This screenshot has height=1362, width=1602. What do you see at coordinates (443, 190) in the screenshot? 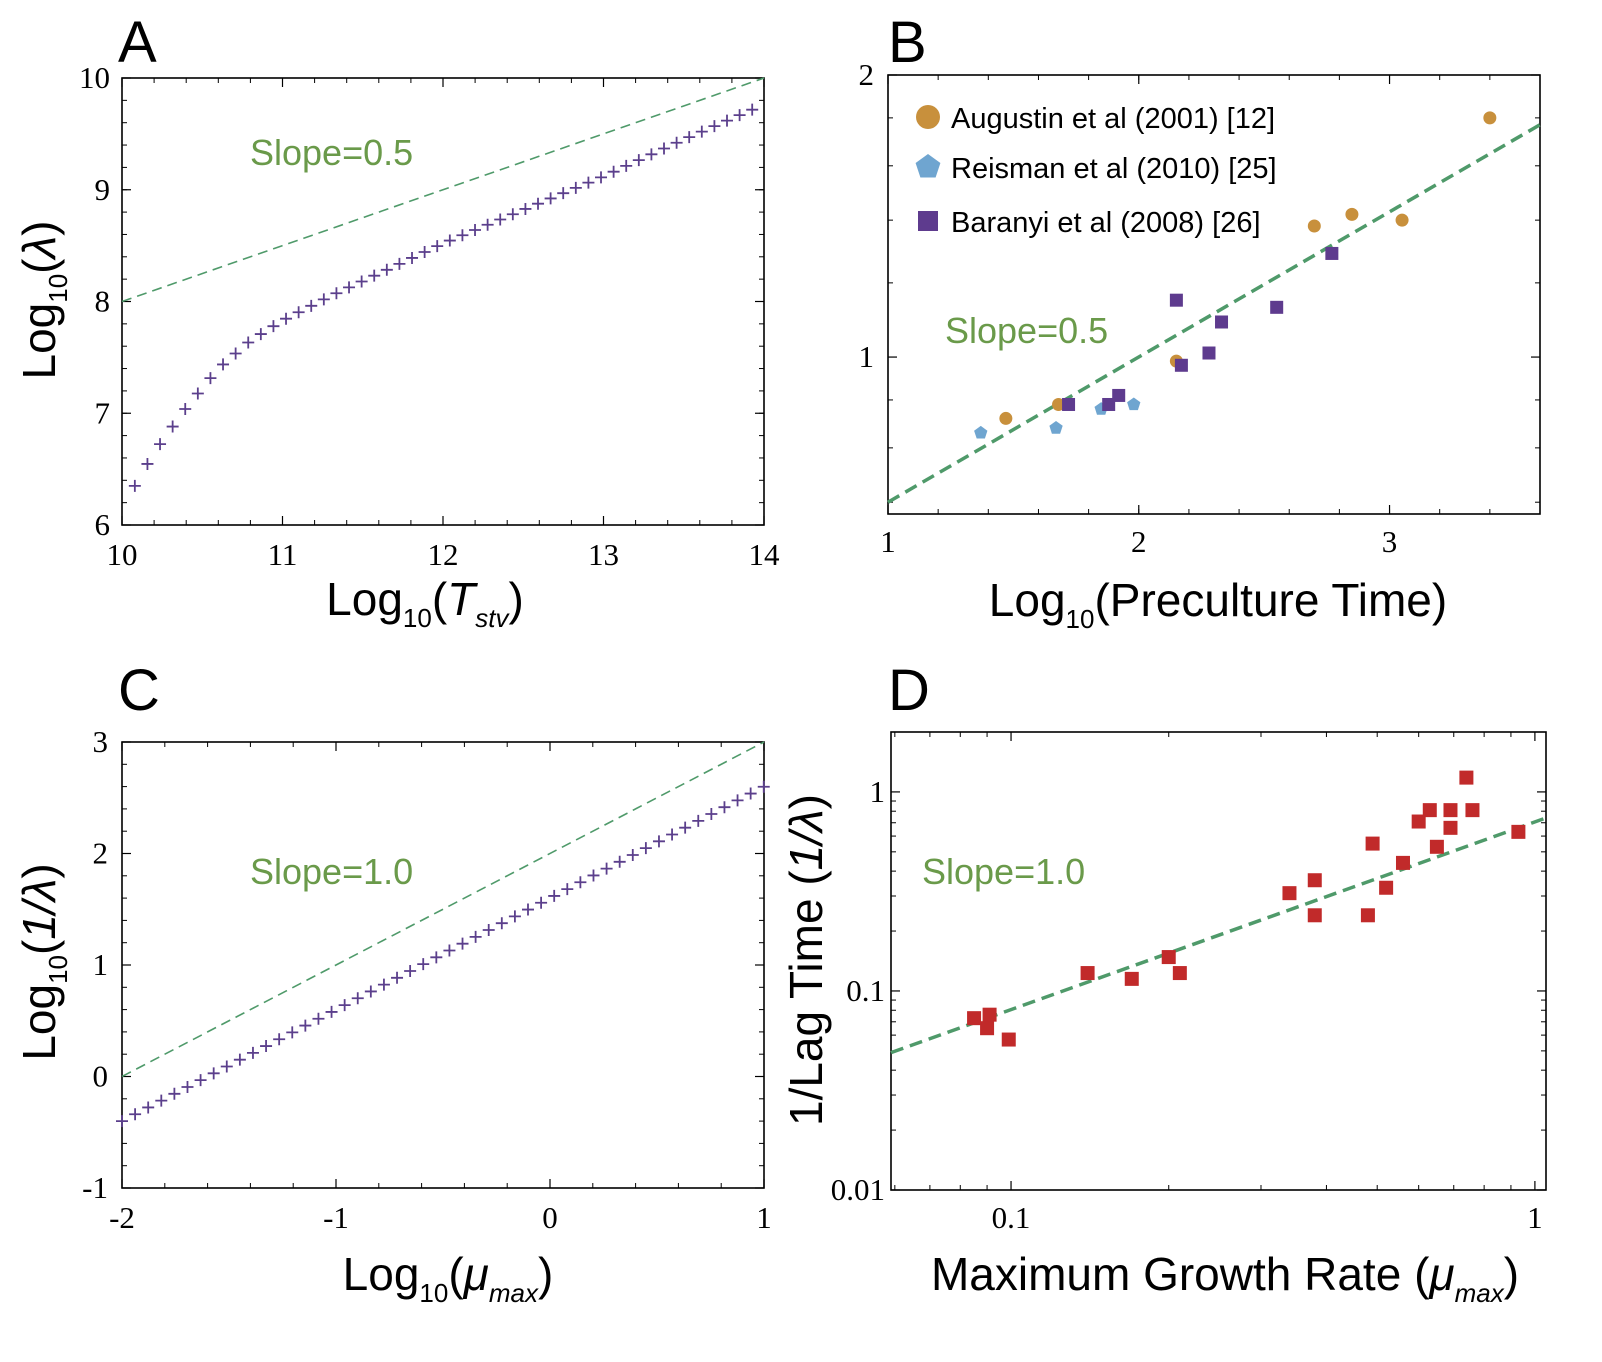
I see `panel-a-reference-line` at bounding box center [443, 190].